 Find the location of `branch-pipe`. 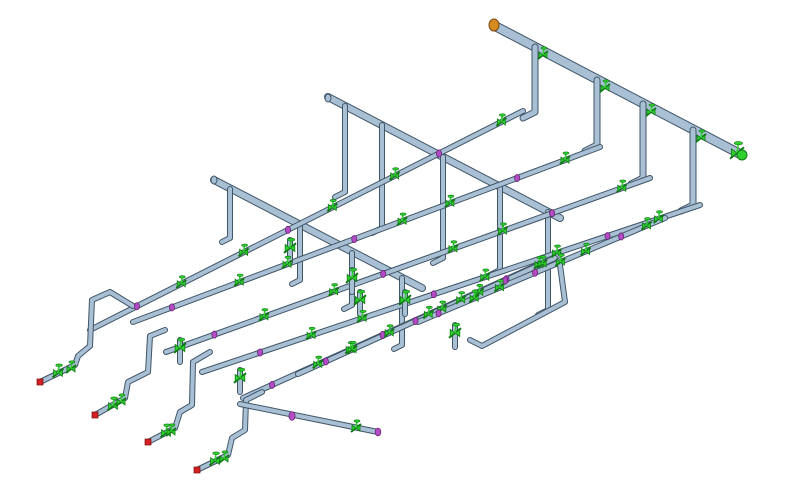

branch-pipe is located at coordinates (541, 270).